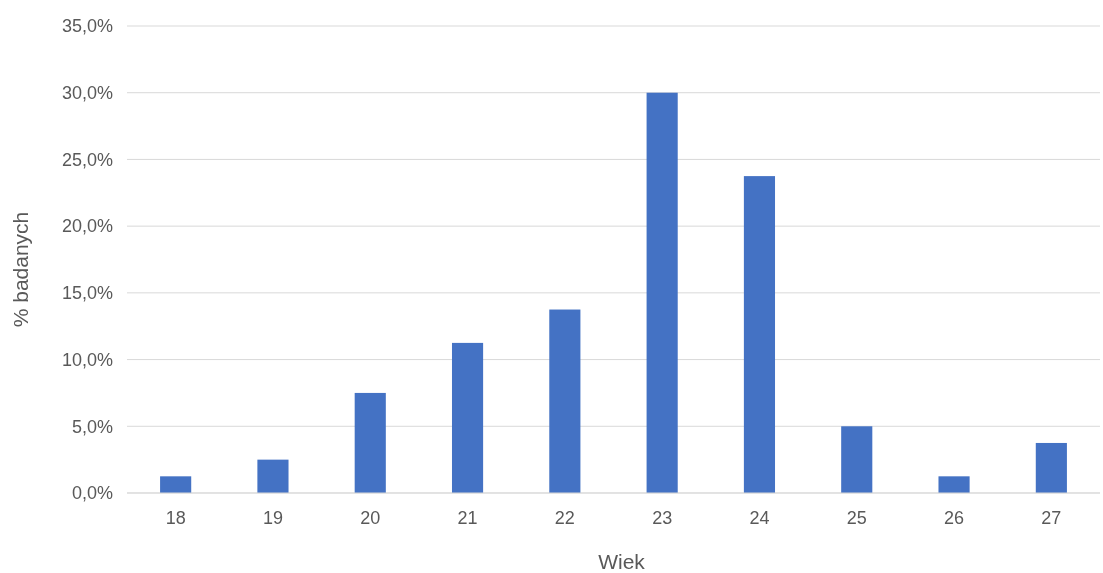 The width and height of the screenshot is (1103, 573). Describe the element at coordinates (662, 518) in the screenshot. I see `x-tick-label: 23` at that location.